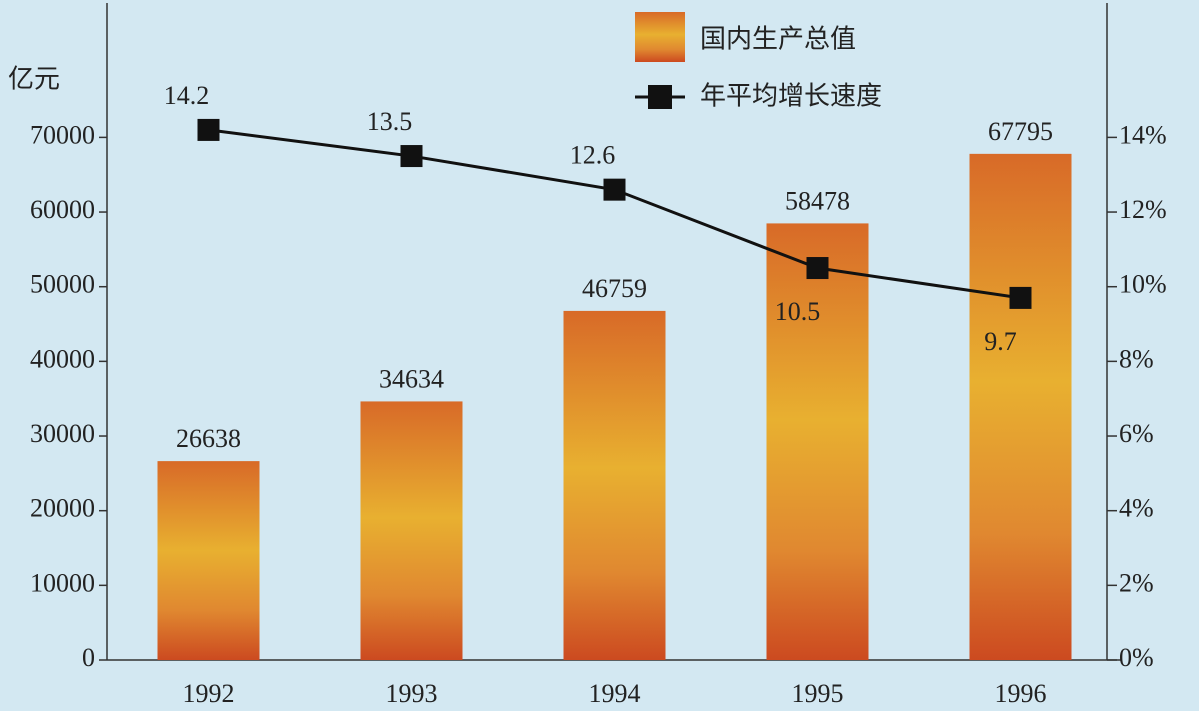  I want to click on y-tick-label: 60000, so click(62, 209).